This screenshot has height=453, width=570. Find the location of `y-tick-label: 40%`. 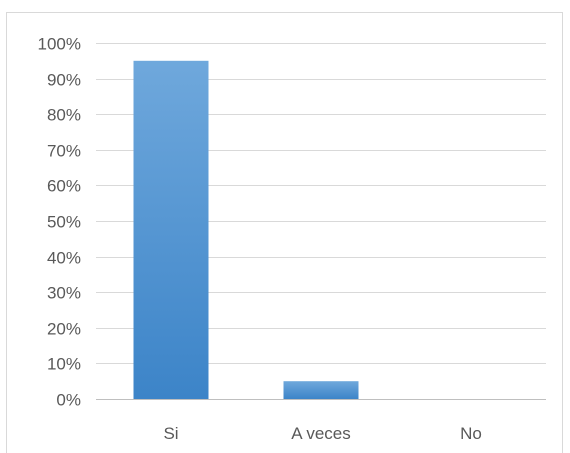

y-tick-label: 40% is located at coordinates (64, 258).